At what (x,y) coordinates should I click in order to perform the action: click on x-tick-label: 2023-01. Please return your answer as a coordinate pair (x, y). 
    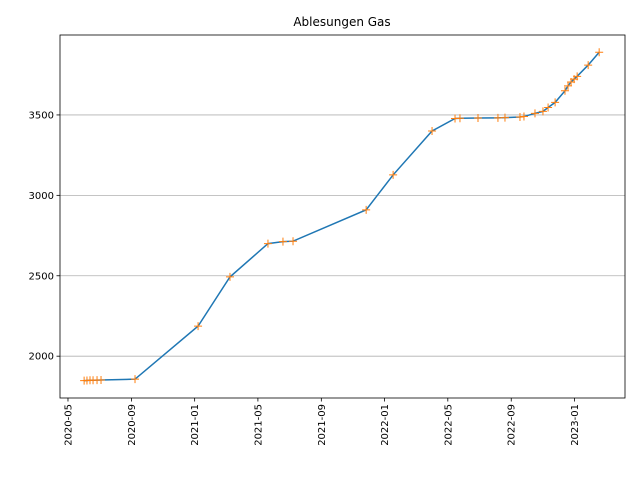
    Looking at the image, I should click on (575, 425).